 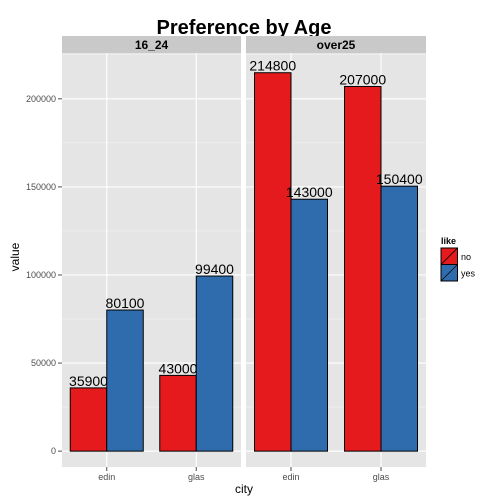 I want to click on data-label: 207000, so click(x=362, y=79).